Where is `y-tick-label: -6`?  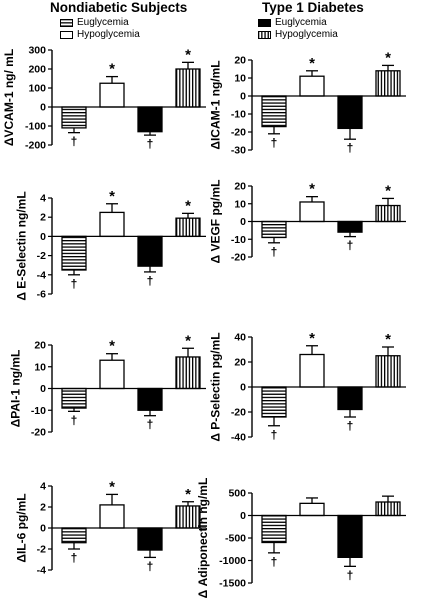 y-tick-label: -6 is located at coordinates (41, 295).